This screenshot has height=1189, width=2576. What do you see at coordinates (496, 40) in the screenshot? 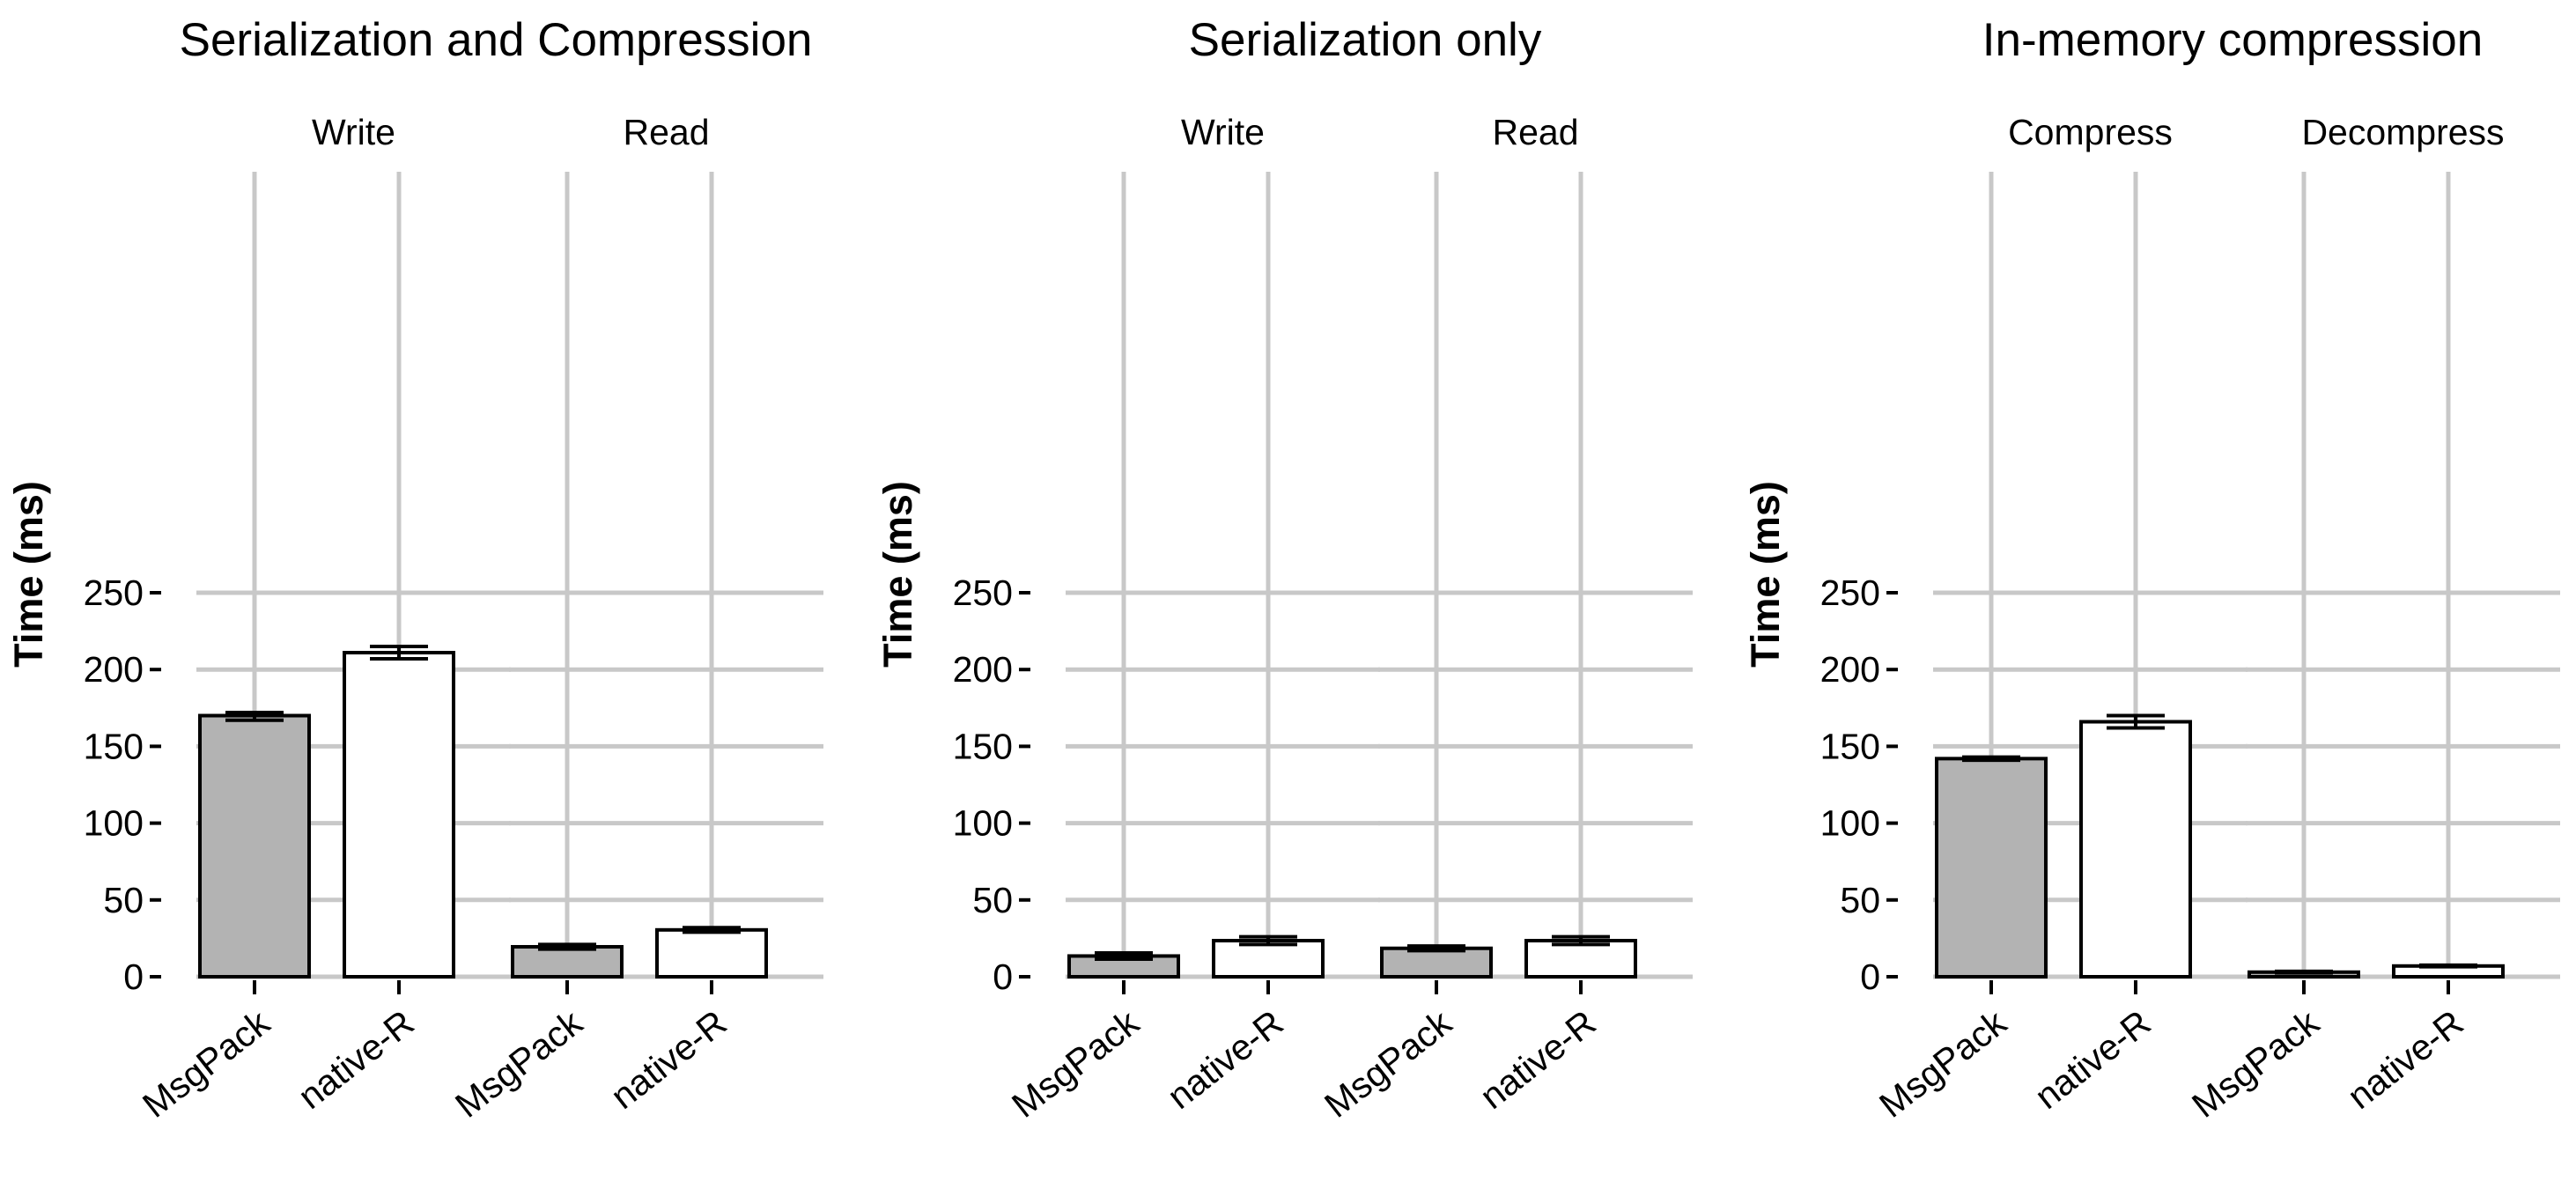
I see `panel-title: Serialization and Compression` at bounding box center [496, 40].